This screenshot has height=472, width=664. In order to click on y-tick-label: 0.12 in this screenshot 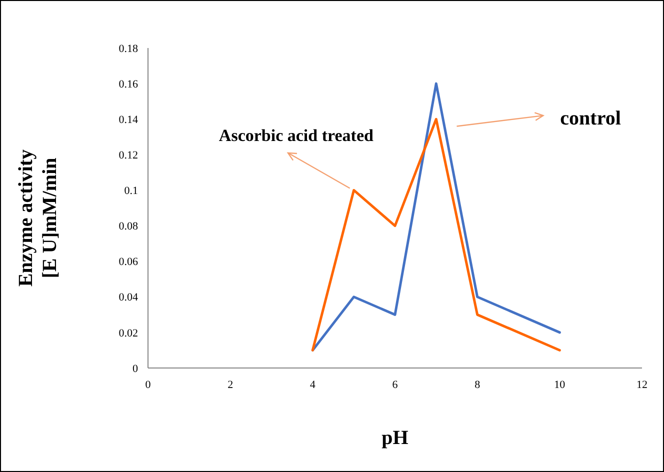, I will do `click(128, 156)`.